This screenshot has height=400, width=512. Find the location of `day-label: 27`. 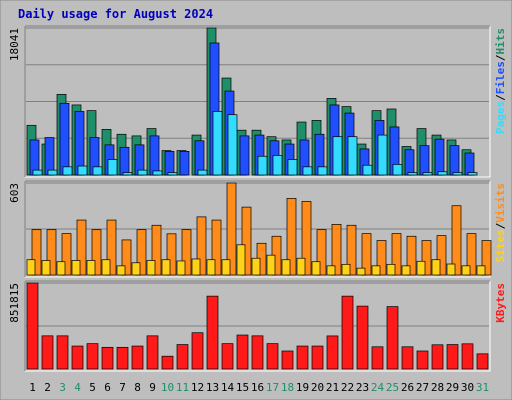

day-label: 27 is located at coordinates (422, 387).